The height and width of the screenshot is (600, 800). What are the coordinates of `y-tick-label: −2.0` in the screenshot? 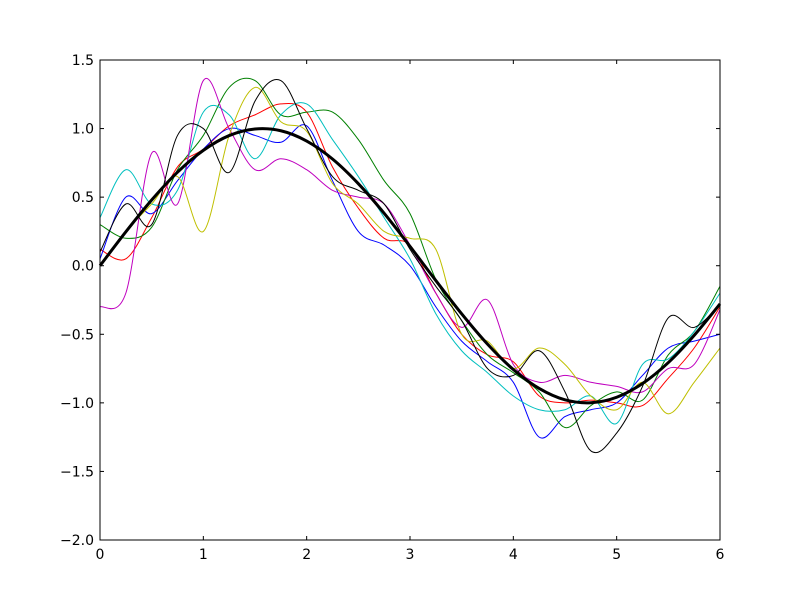 It's located at (77, 541).